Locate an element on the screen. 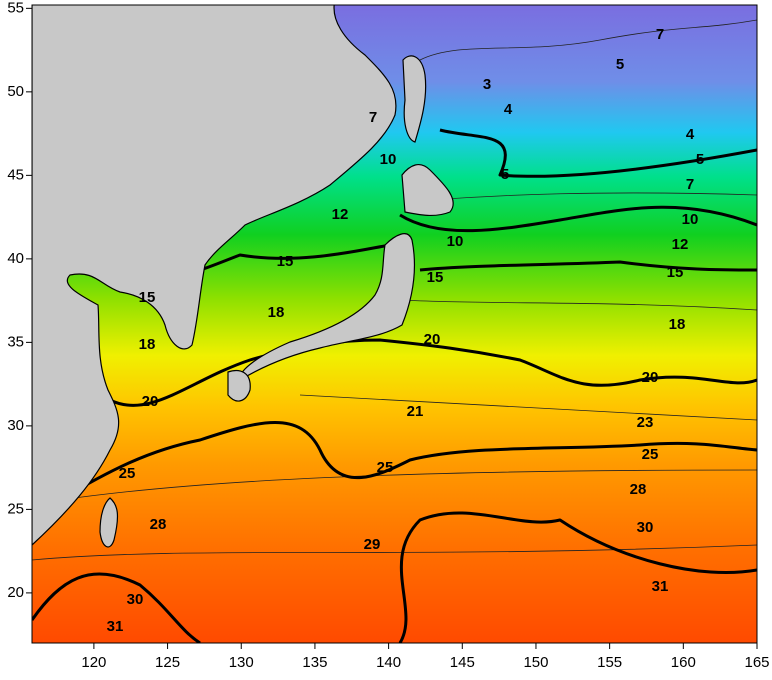 The width and height of the screenshot is (772, 680). contour-label: 29 is located at coordinates (372, 544).